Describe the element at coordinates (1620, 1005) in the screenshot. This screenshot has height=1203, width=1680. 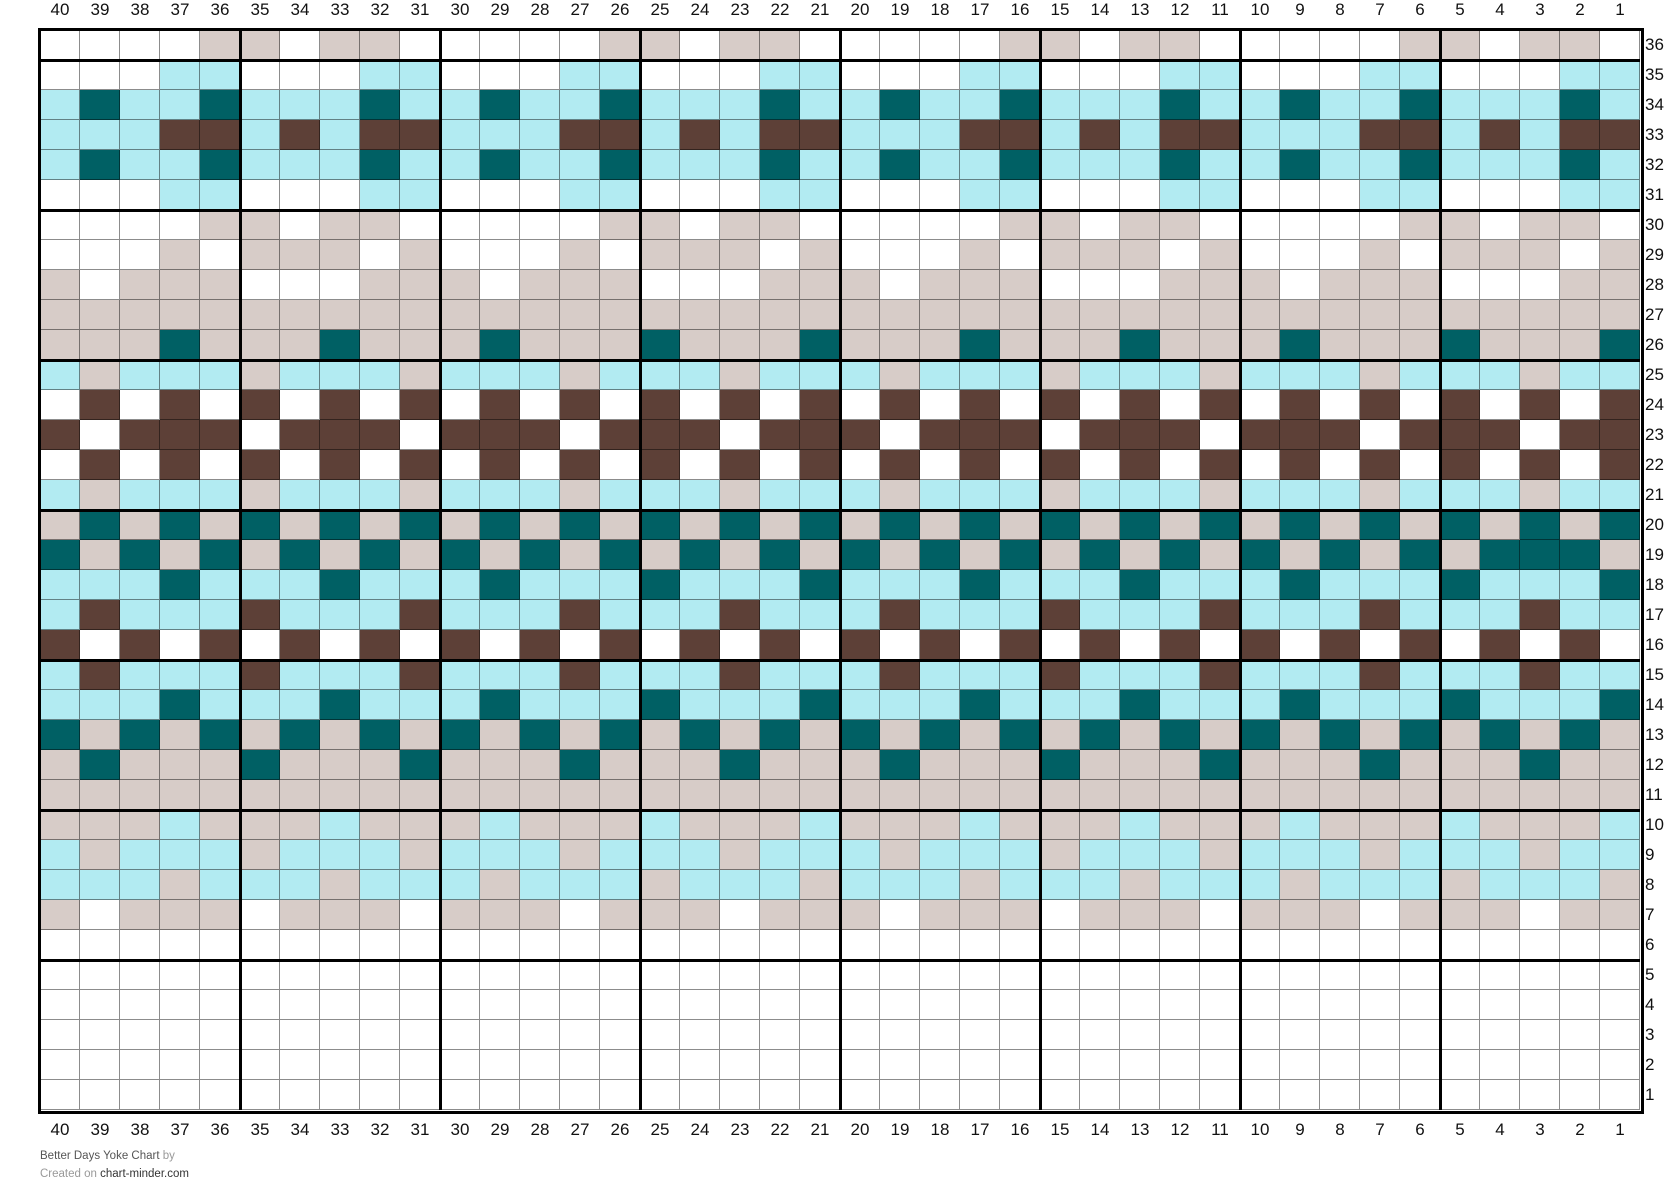
I see `stitch-cell-r4-c1` at that location.